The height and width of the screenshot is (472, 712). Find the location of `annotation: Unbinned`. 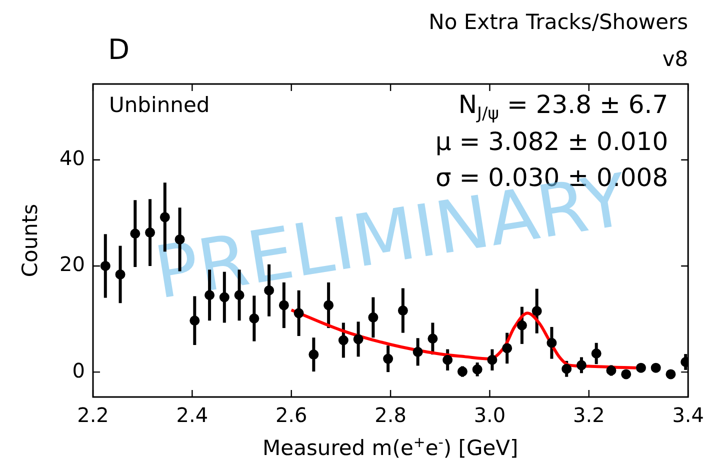

annotation: Unbinned is located at coordinates (159, 105).